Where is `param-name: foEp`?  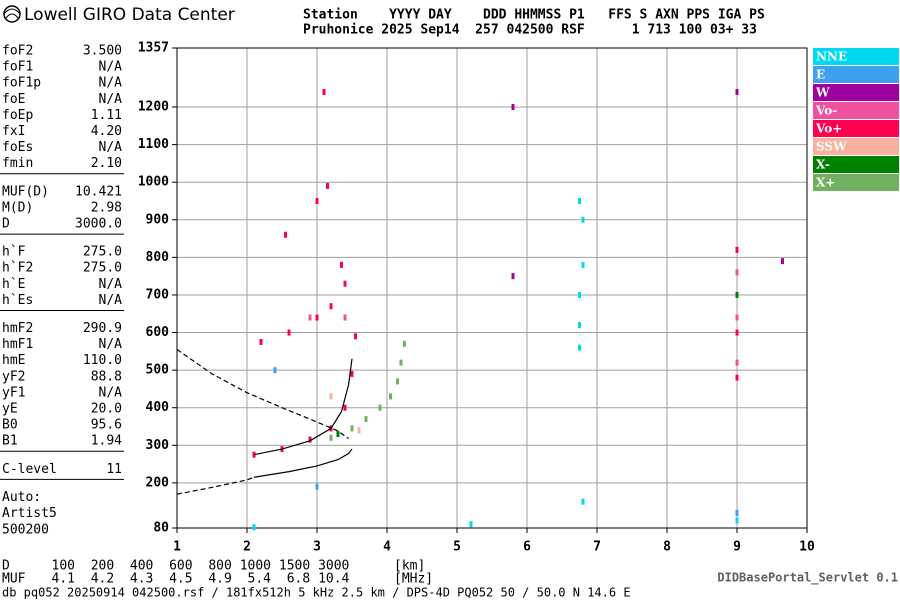
param-name: foEp is located at coordinates (17, 115).